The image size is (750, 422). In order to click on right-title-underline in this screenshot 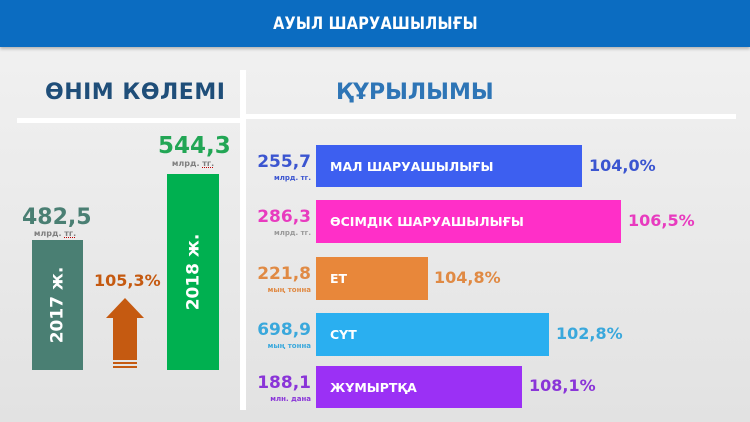, I will do `click(488, 116)`.